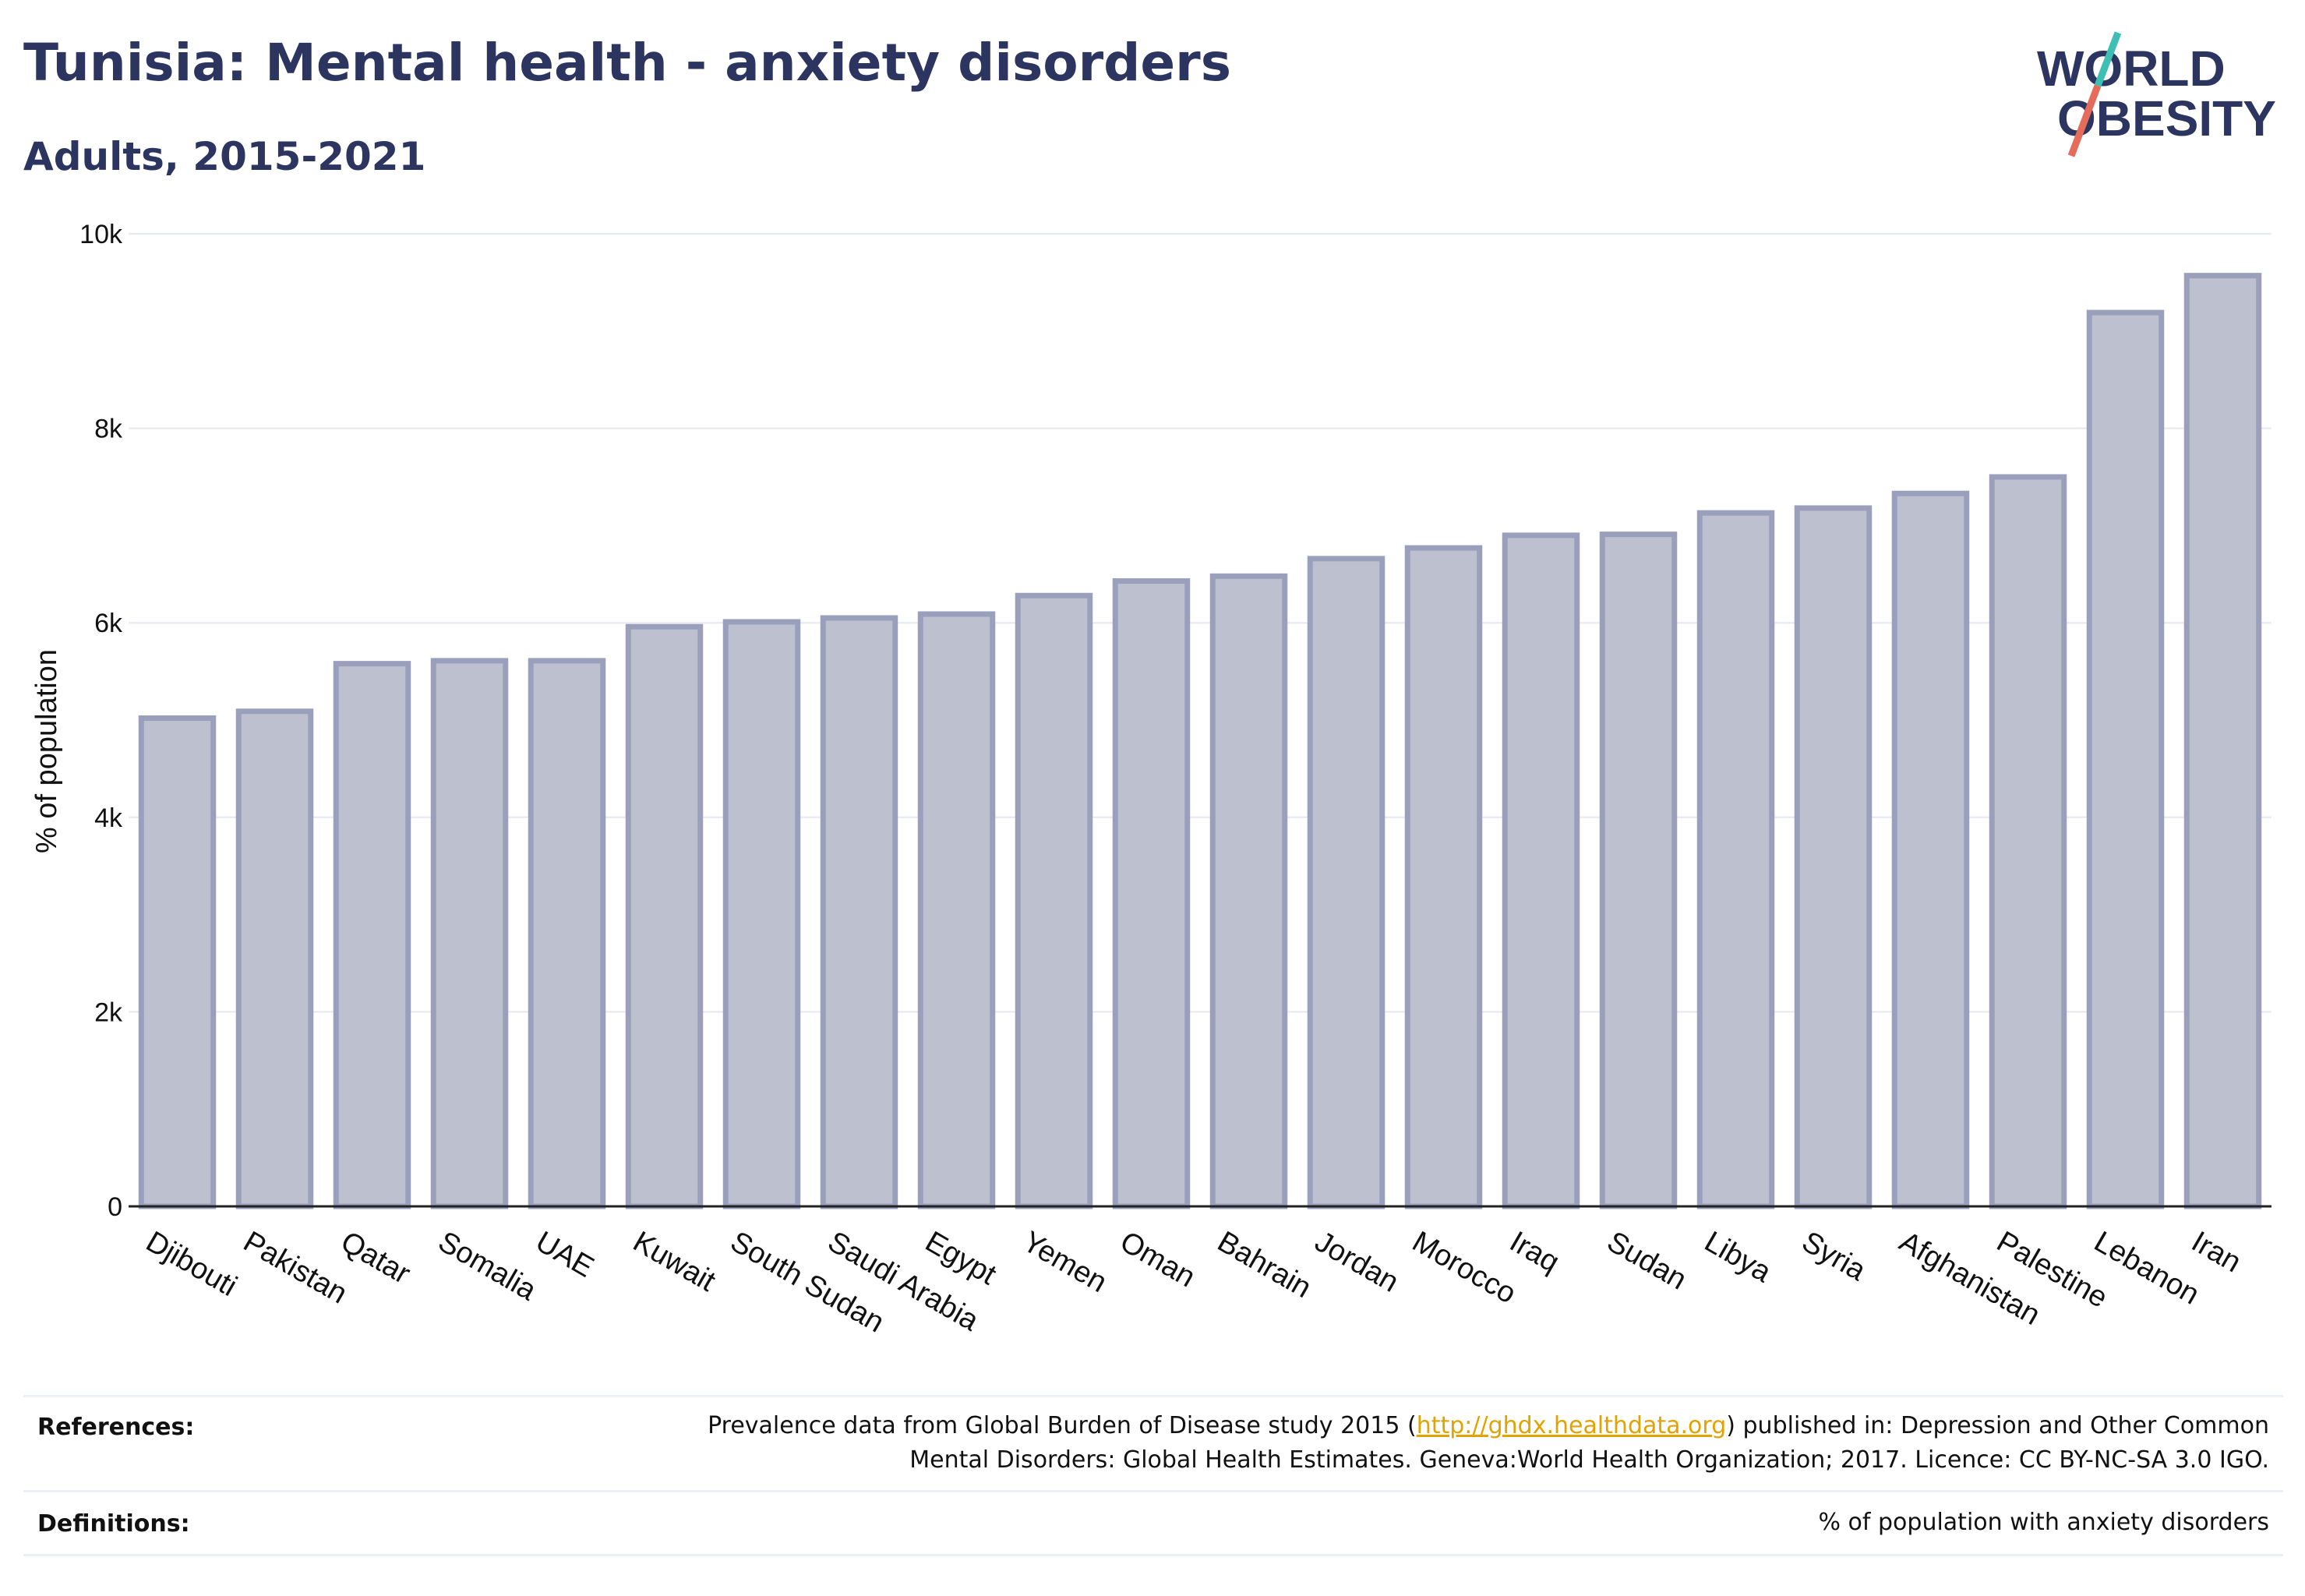 Image resolution: width=2305 pixels, height=1596 pixels. I want to click on chart-subtitle: Adults, 2015-2021, so click(224, 156).